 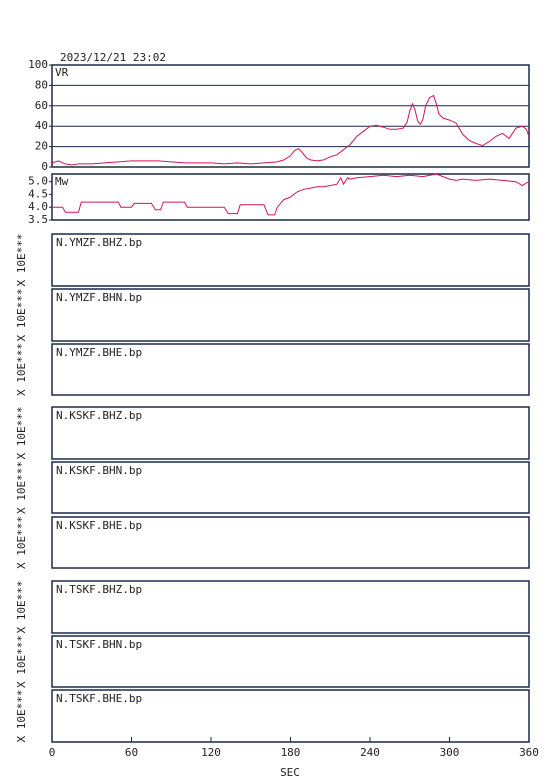 What do you see at coordinates (450, 752) in the screenshot?
I see `x-tick-label: 300` at bounding box center [450, 752].